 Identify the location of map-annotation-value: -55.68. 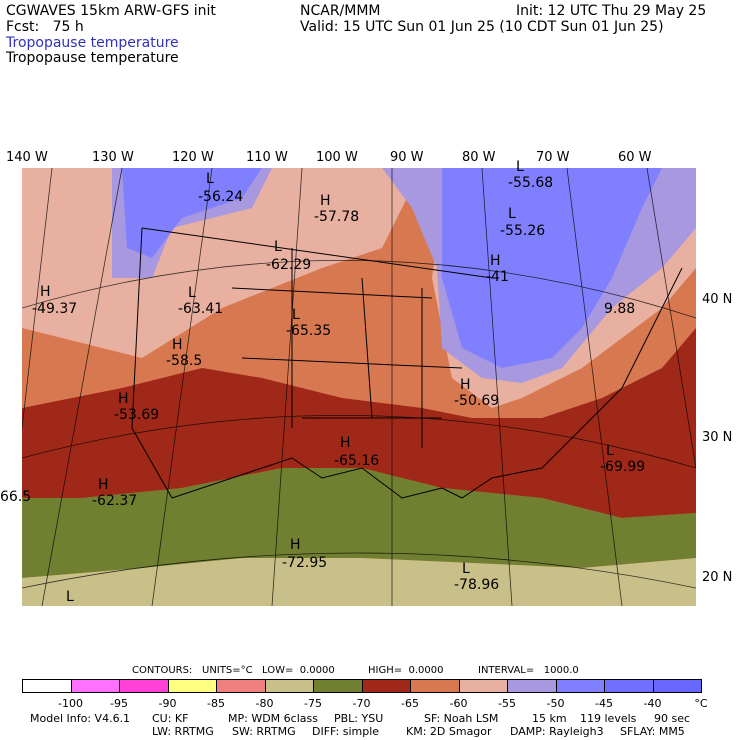
(531, 183).